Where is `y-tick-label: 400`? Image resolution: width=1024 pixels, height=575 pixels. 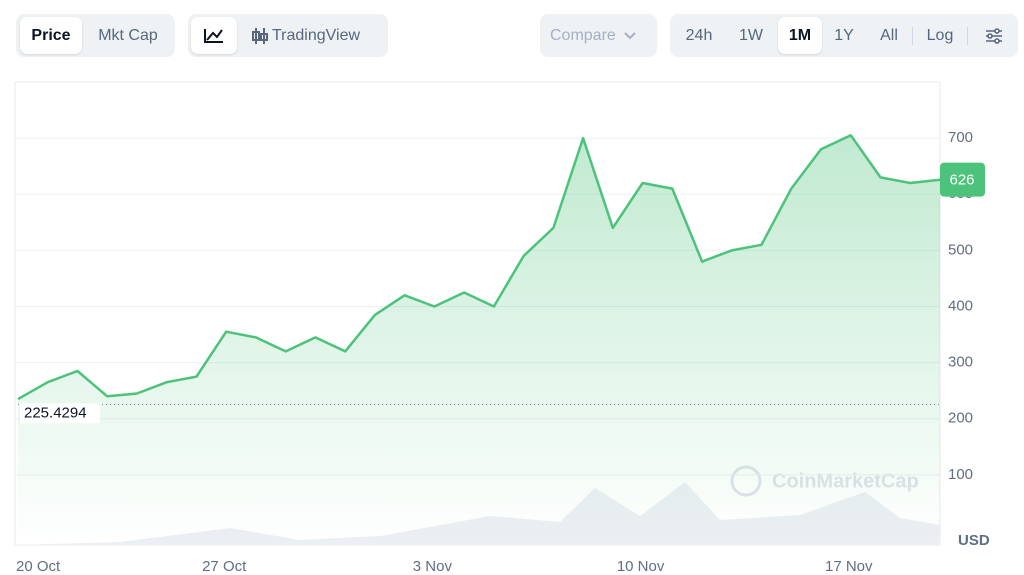
y-tick-label: 400 is located at coordinates (960, 305).